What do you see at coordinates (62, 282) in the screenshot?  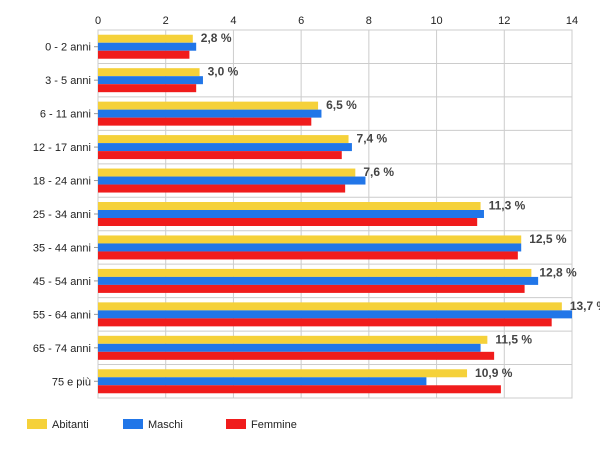 I see `category-label: 45 - 54 anni` at bounding box center [62, 282].